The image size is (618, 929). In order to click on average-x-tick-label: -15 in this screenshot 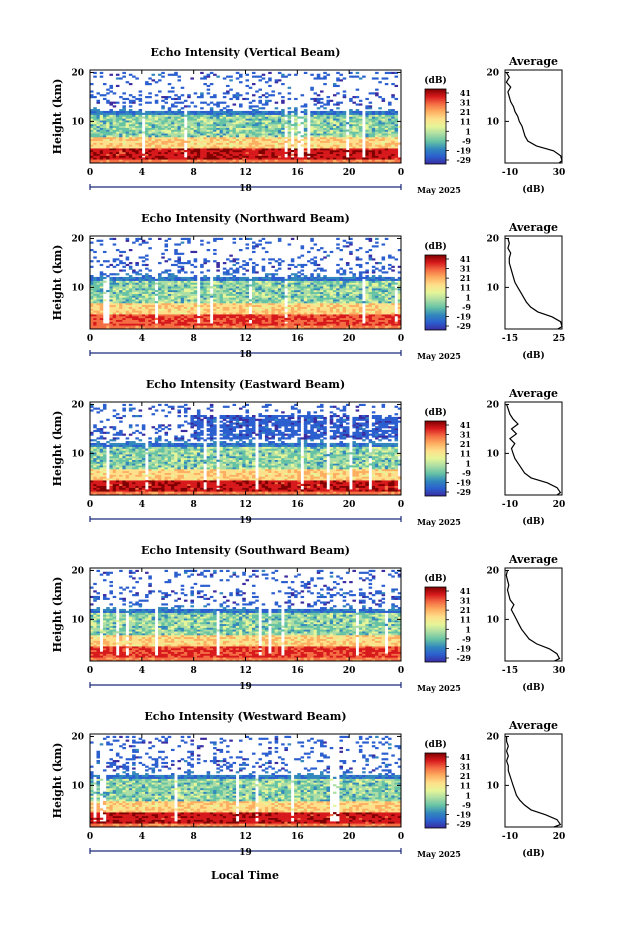, I will do `click(510, 339)`.